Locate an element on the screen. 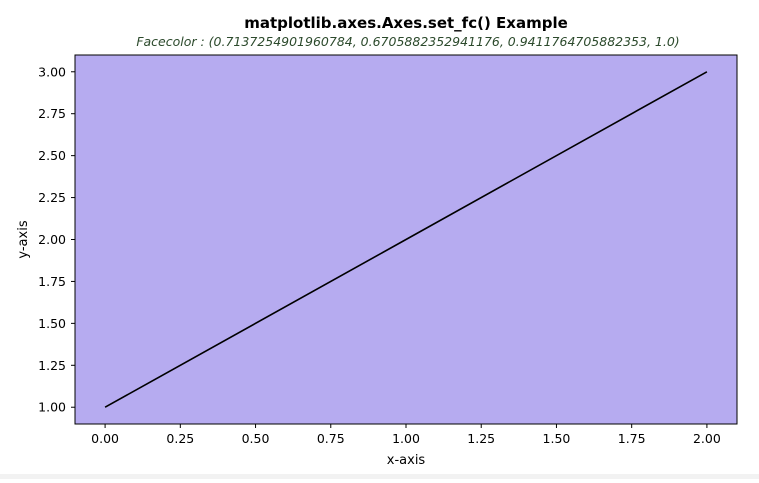 The height and width of the screenshot is (483, 759). x-axis-label: x-axis is located at coordinates (406, 460).